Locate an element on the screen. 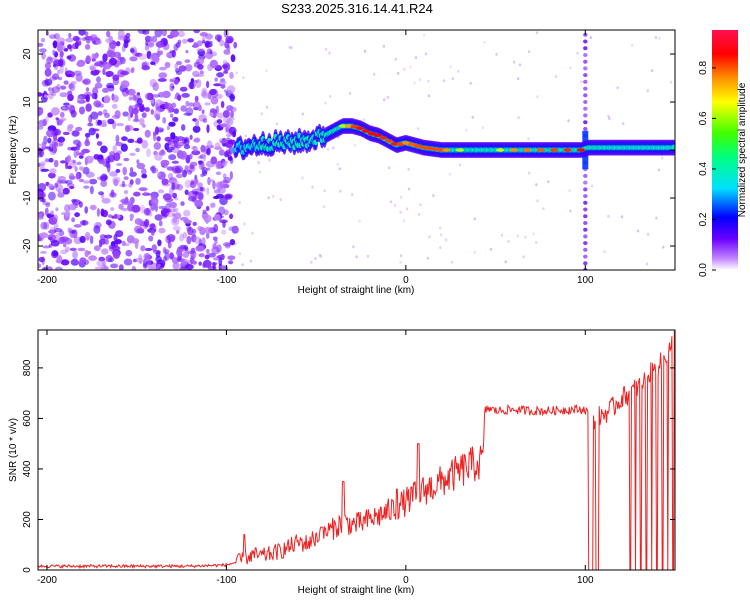  y-tick-label: -20 is located at coordinates (27, 245).